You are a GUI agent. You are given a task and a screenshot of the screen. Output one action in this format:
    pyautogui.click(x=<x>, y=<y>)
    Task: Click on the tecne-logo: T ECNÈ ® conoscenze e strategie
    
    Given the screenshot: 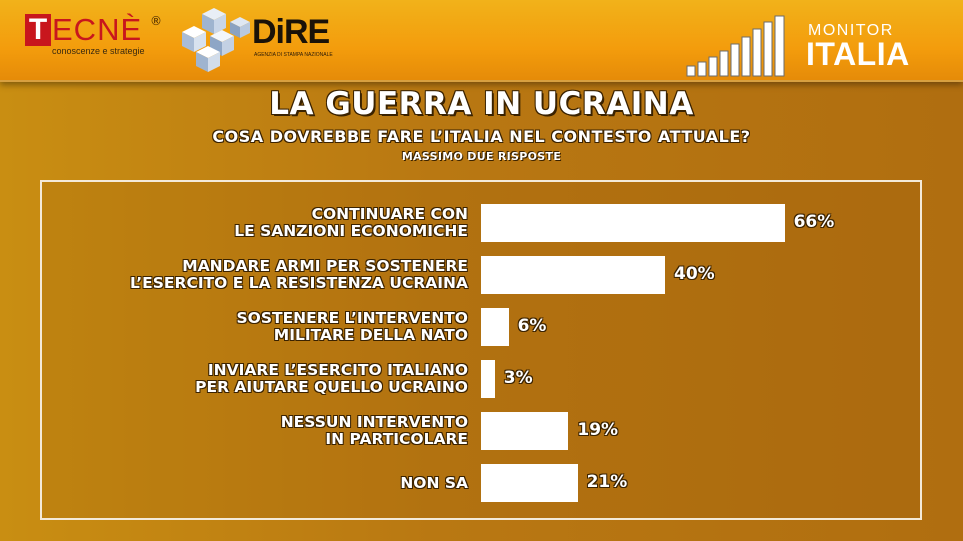 What is the action you would take?
    pyautogui.click(x=95, y=37)
    